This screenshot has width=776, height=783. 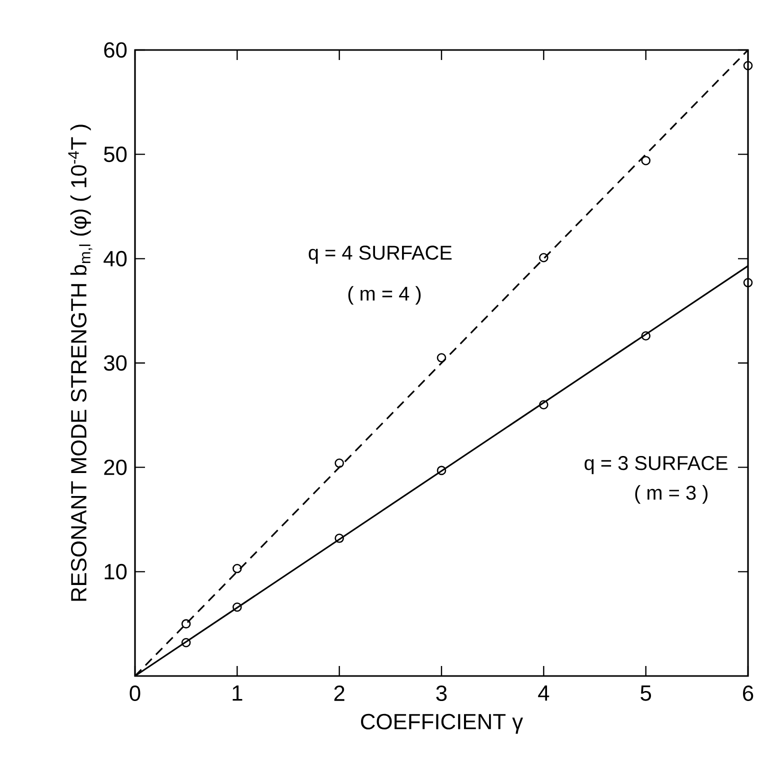 I want to click on x-axis-title: COEFFICIENT γ, so click(x=442, y=724).